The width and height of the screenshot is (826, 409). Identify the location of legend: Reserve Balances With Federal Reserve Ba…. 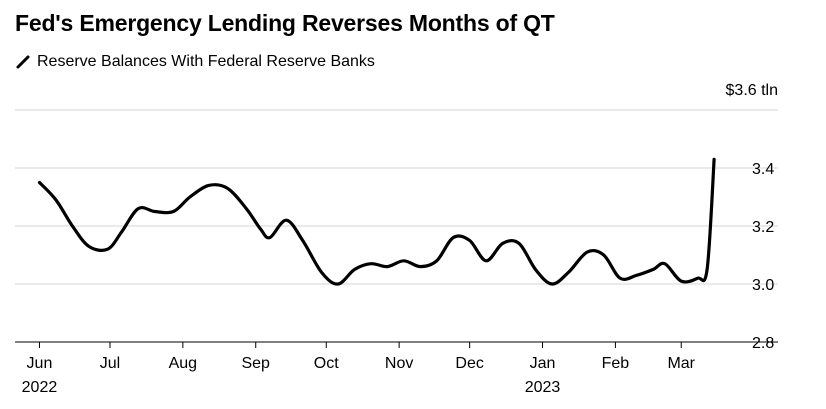
(195, 62).